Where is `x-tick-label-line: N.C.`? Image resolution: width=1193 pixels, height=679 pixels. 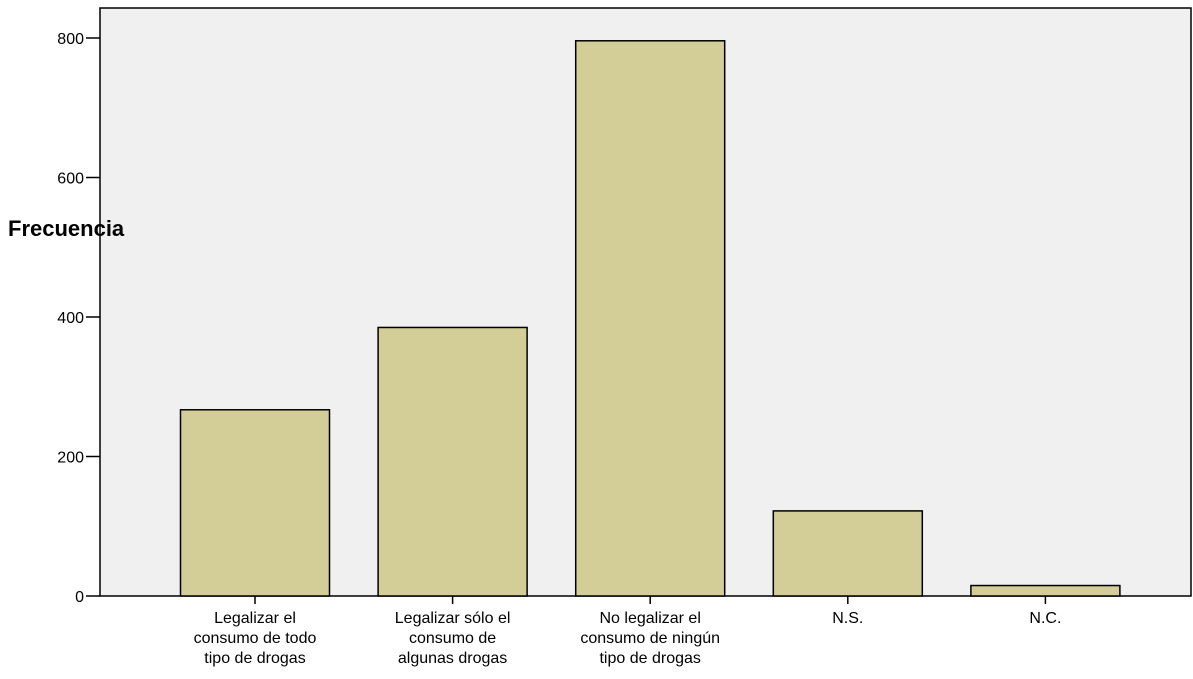
x-tick-label-line: N.C. is located at coordinates (1045, 618).